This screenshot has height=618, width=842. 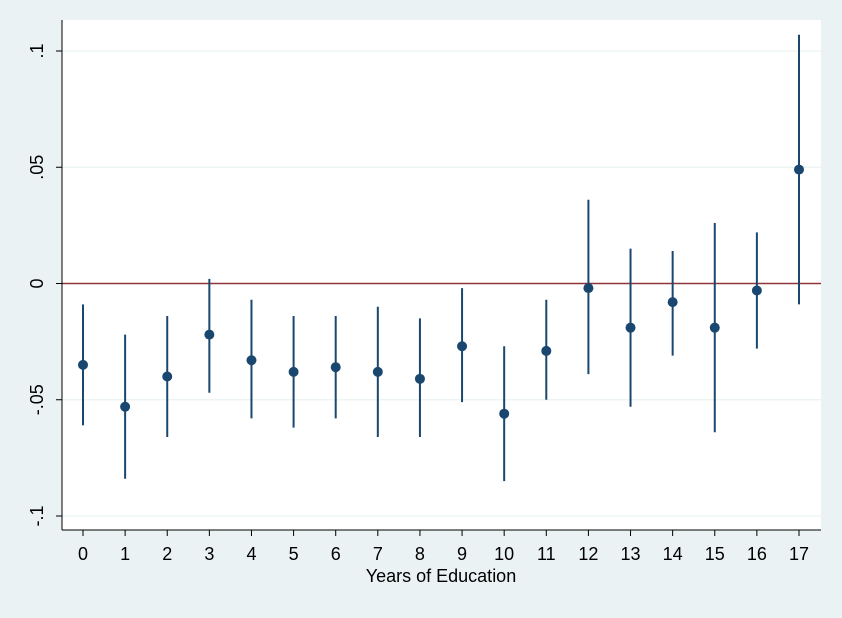 I want to click on x-tick-label: 9, so click(x=462, y=554).